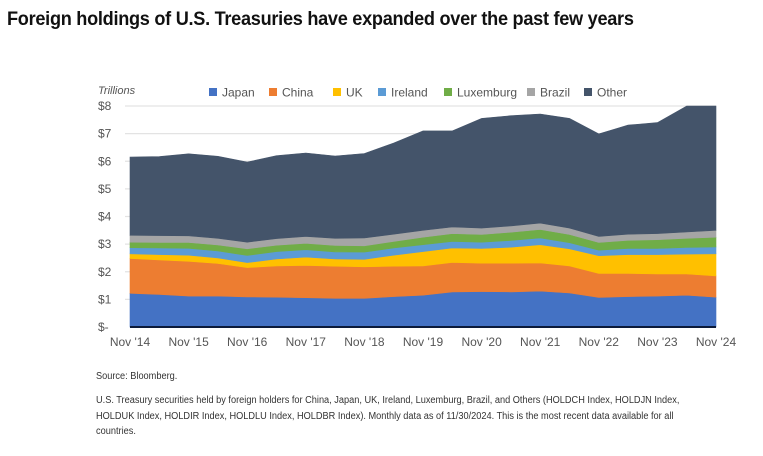 The width and height of the screenshot is (763, 456). What do you see at coordinates (105, 106) in the screenshot?
I see `y-tick-label: $8` at bounding box center [105, 106].